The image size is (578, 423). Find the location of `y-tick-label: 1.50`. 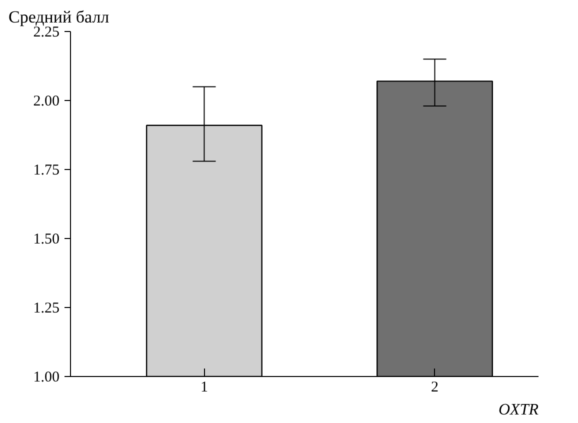

y-tick-label: 1.50 is located at coordinates (46, 240).